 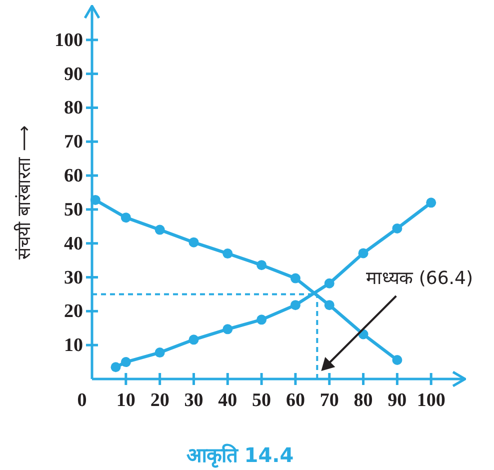 What do you see at coordinates (363, 400) in the screenshot?
I see `x-tick-label: 80` at bounding box center [363, 400].